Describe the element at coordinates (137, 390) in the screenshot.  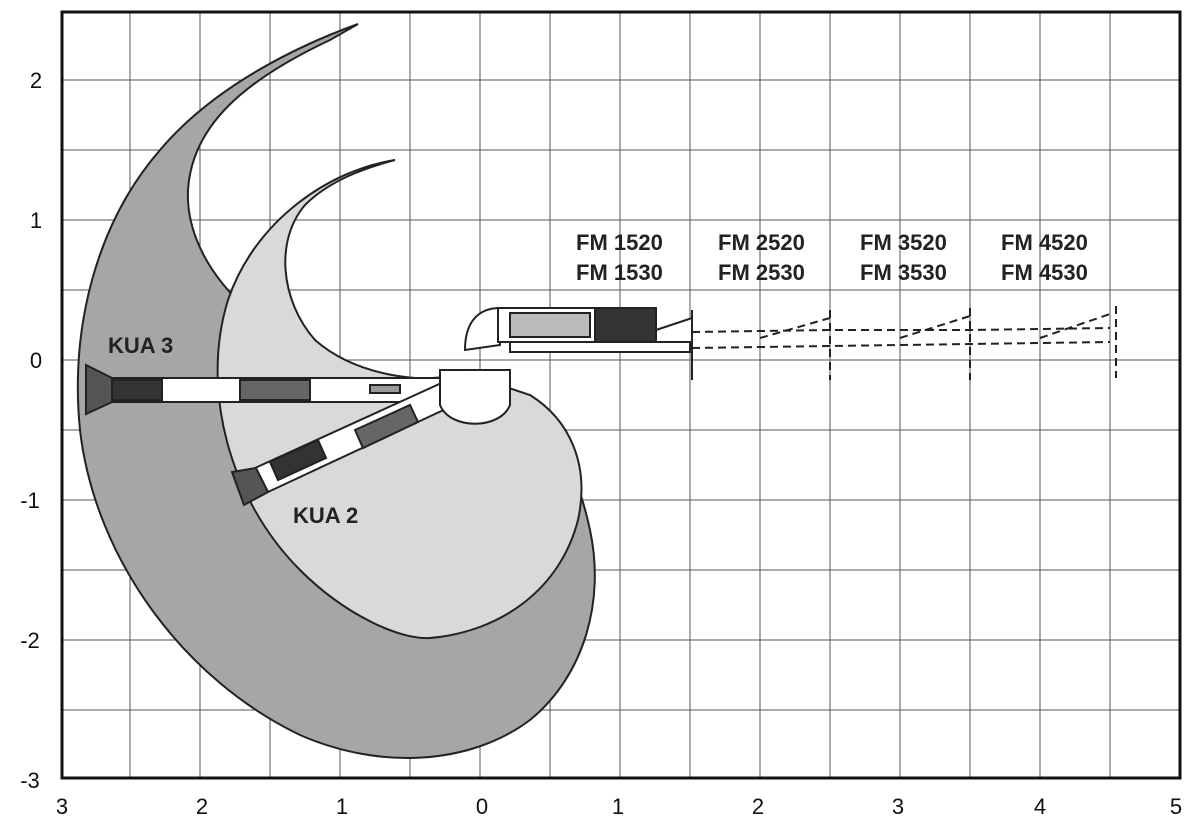
I see `kua3-cylinder` at that location.